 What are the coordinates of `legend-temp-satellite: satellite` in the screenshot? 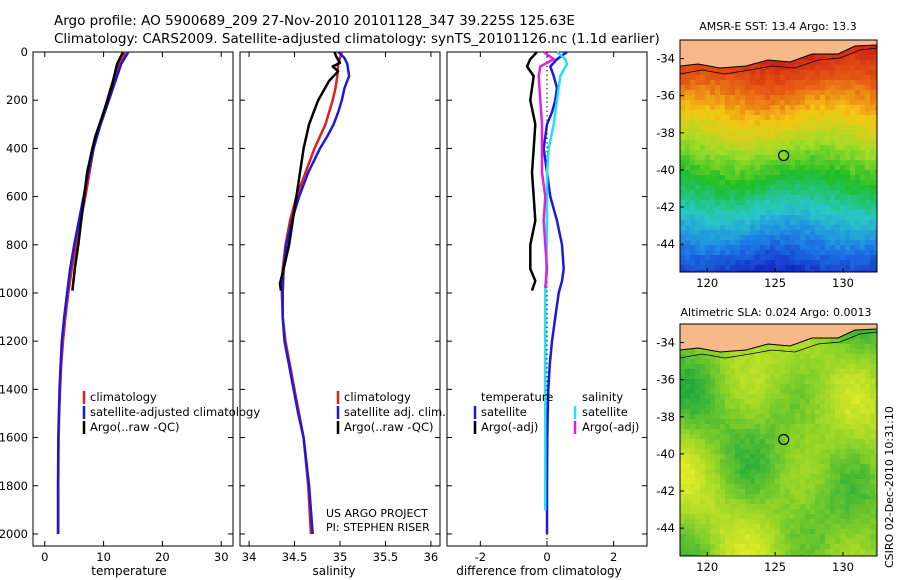 It's located at (504, 412).